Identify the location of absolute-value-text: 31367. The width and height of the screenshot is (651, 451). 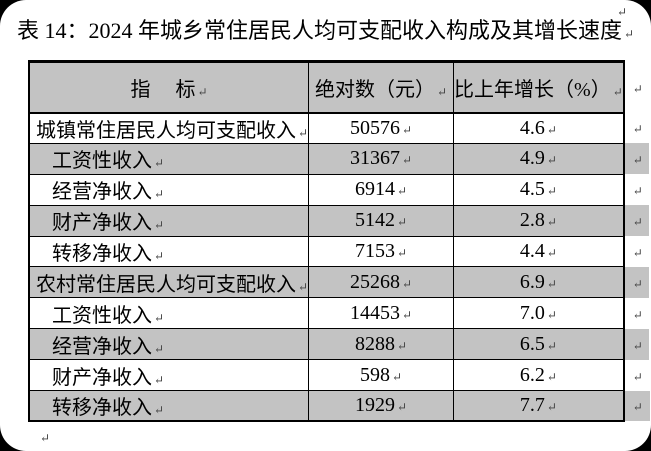
(375, 158).